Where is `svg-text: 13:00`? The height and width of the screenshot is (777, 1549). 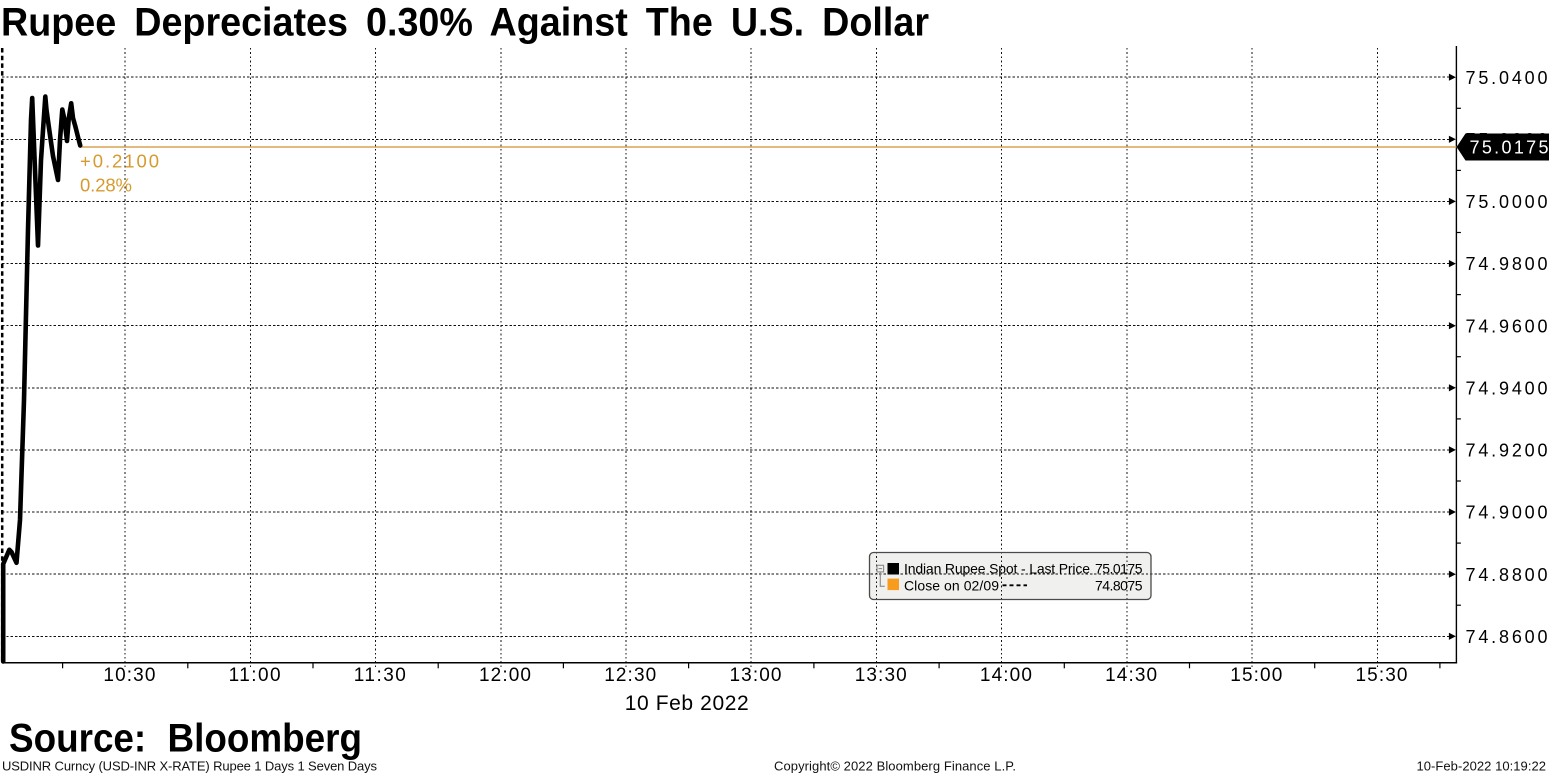
svg-text: 13:00 is located at coordinates (756, 675).